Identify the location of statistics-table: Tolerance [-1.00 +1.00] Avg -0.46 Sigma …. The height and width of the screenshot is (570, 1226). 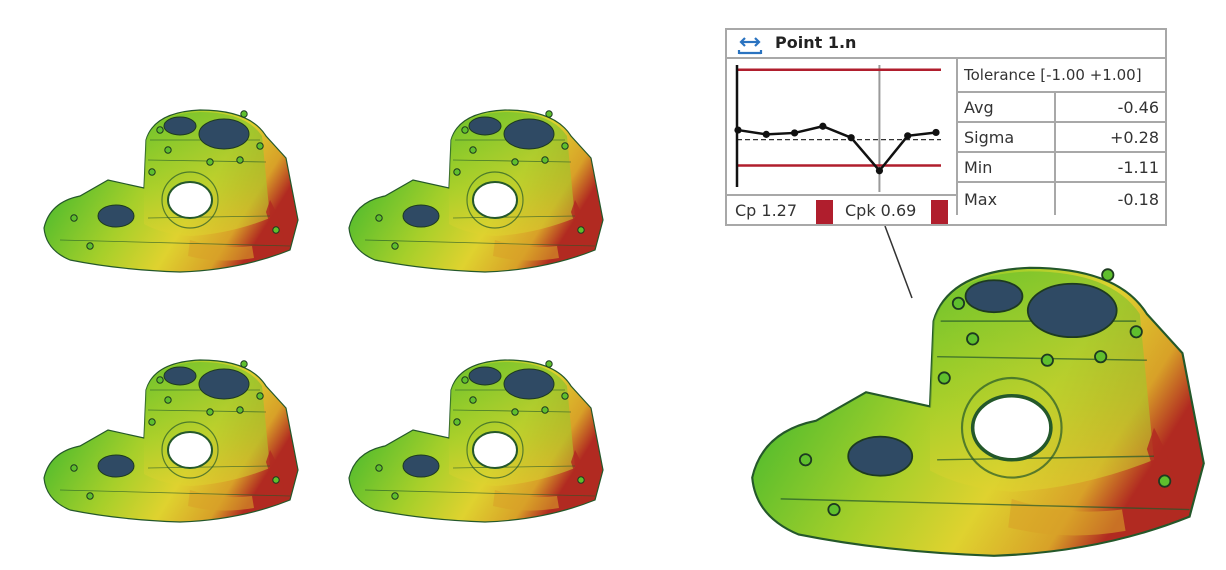
(1060, 137).